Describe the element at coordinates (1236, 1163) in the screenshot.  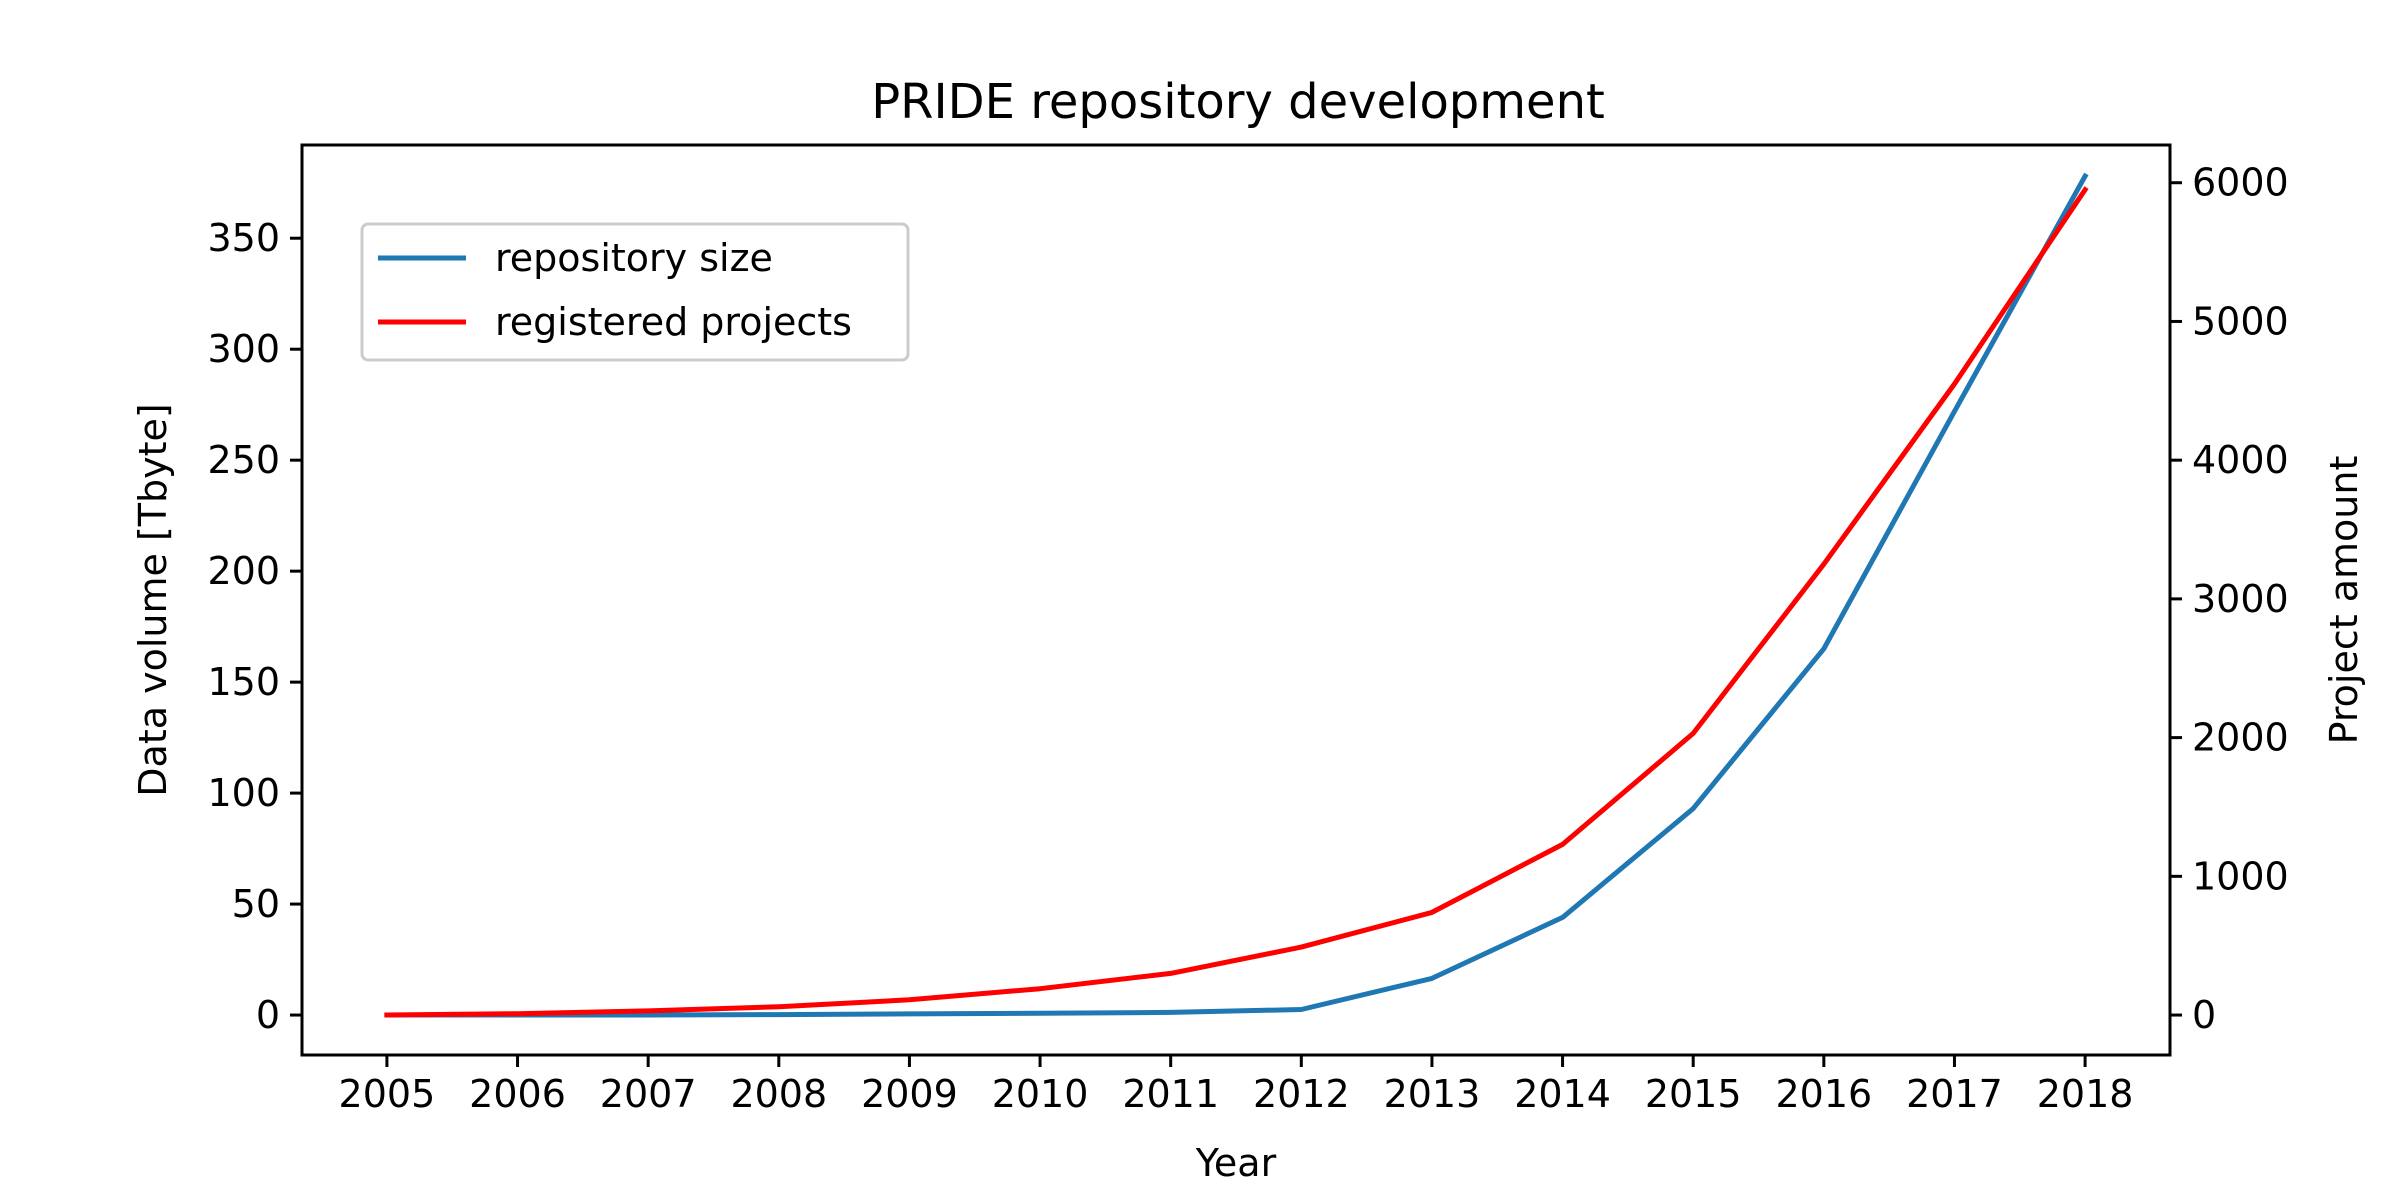
I see `x-axis-label: Year` at that location.